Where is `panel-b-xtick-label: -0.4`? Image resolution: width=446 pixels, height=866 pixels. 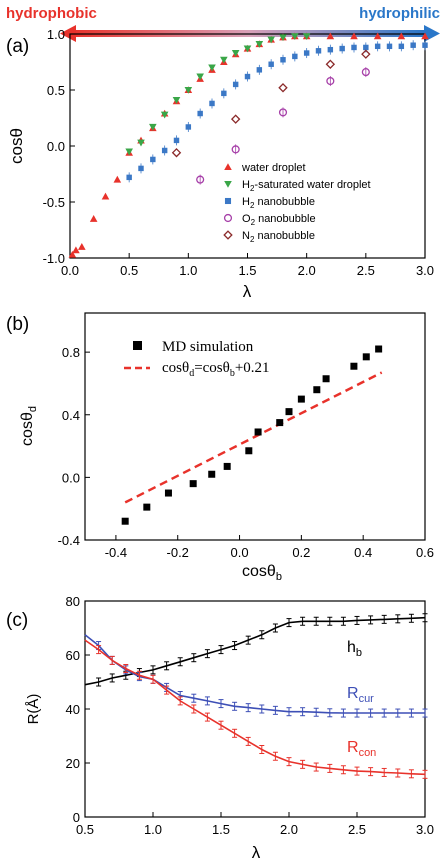 panel-b-xtick-label: -0.4 is located at coordinates (116, 552).